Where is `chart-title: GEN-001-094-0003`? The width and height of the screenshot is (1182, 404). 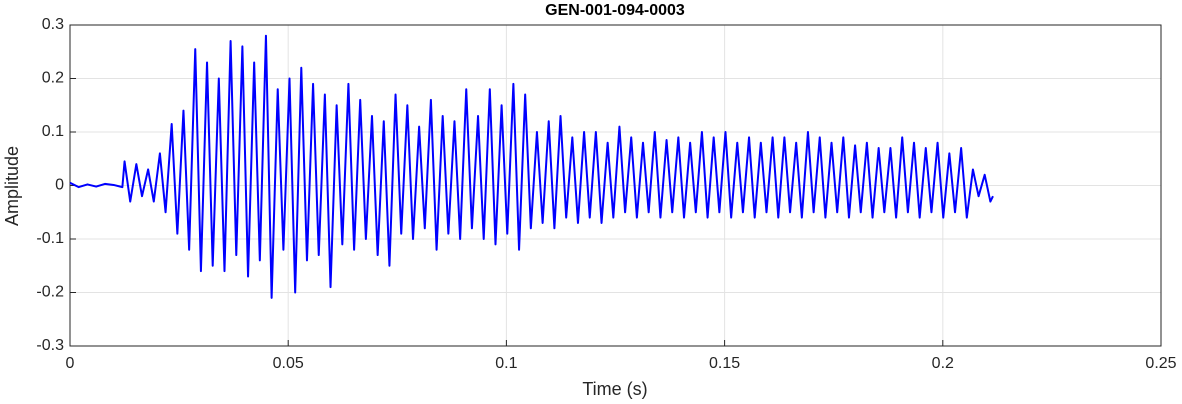 chart-title: GEN-001-094-0003 is located at coordinates (615, 10).